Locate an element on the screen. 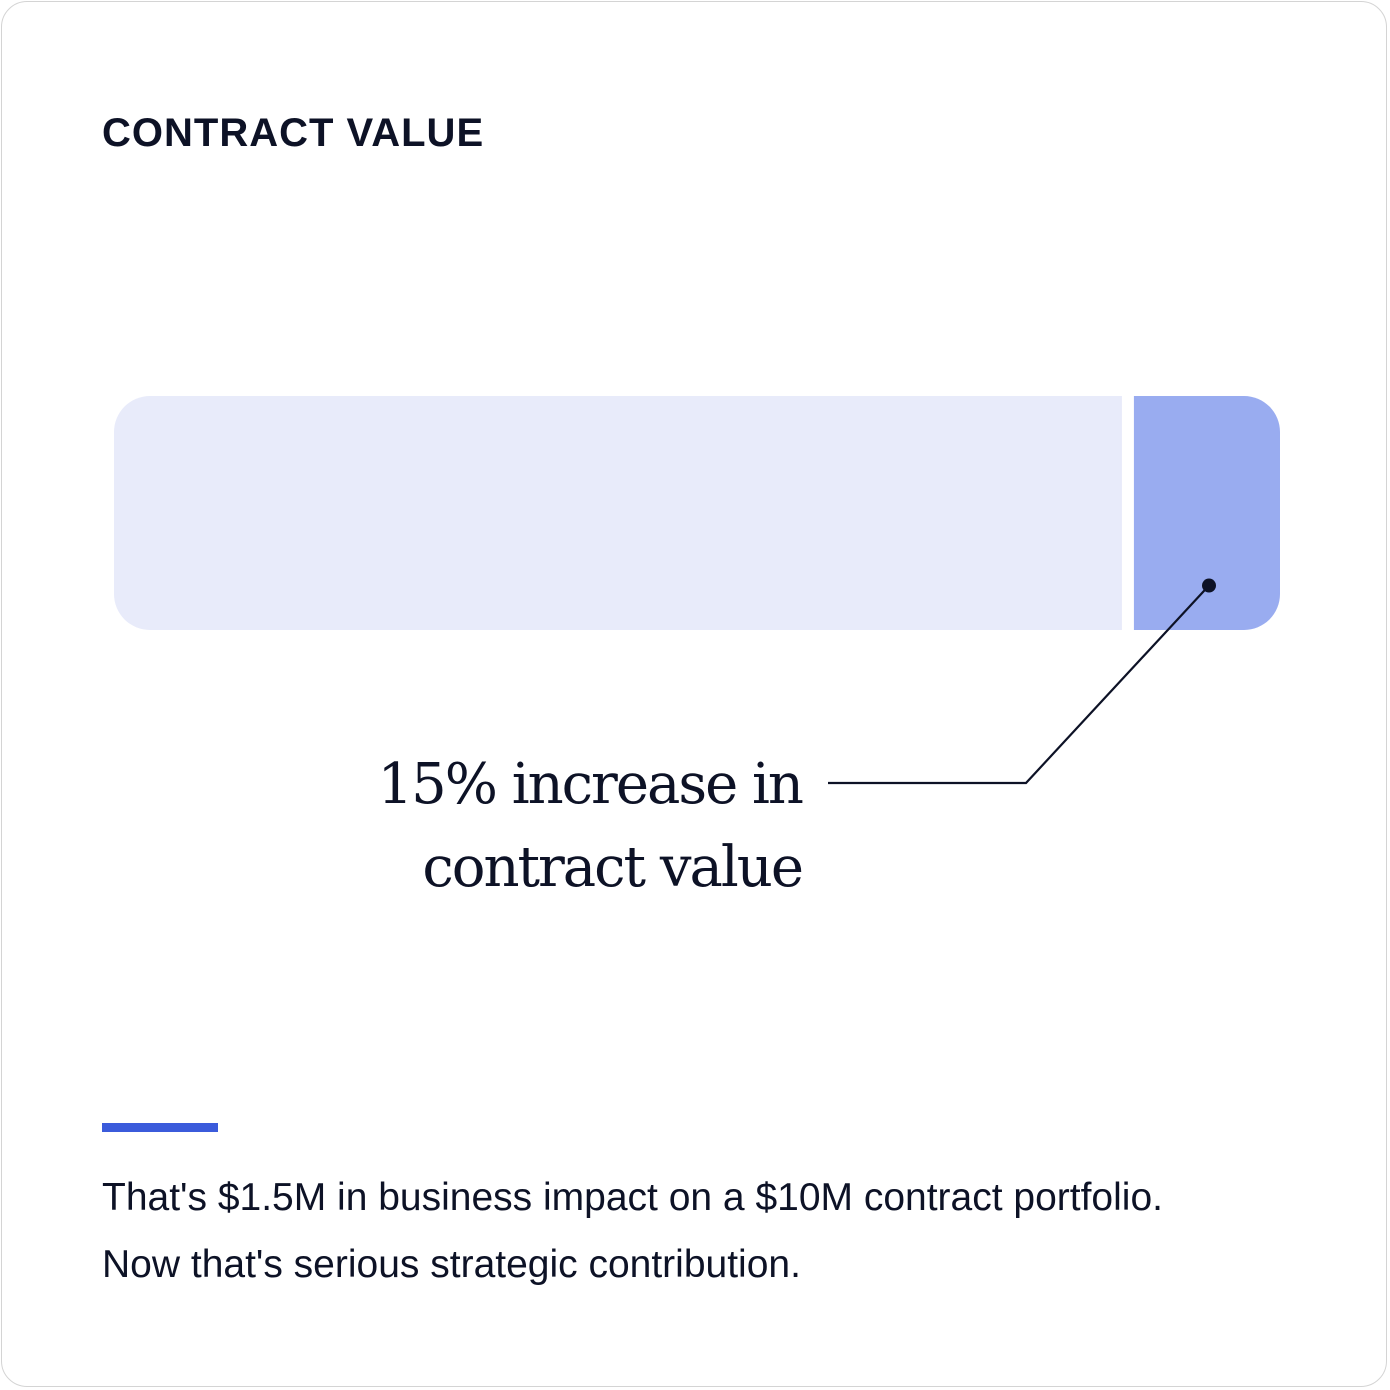  chart-title: CONTRACT VALUE is located at coordinates (293, 133).